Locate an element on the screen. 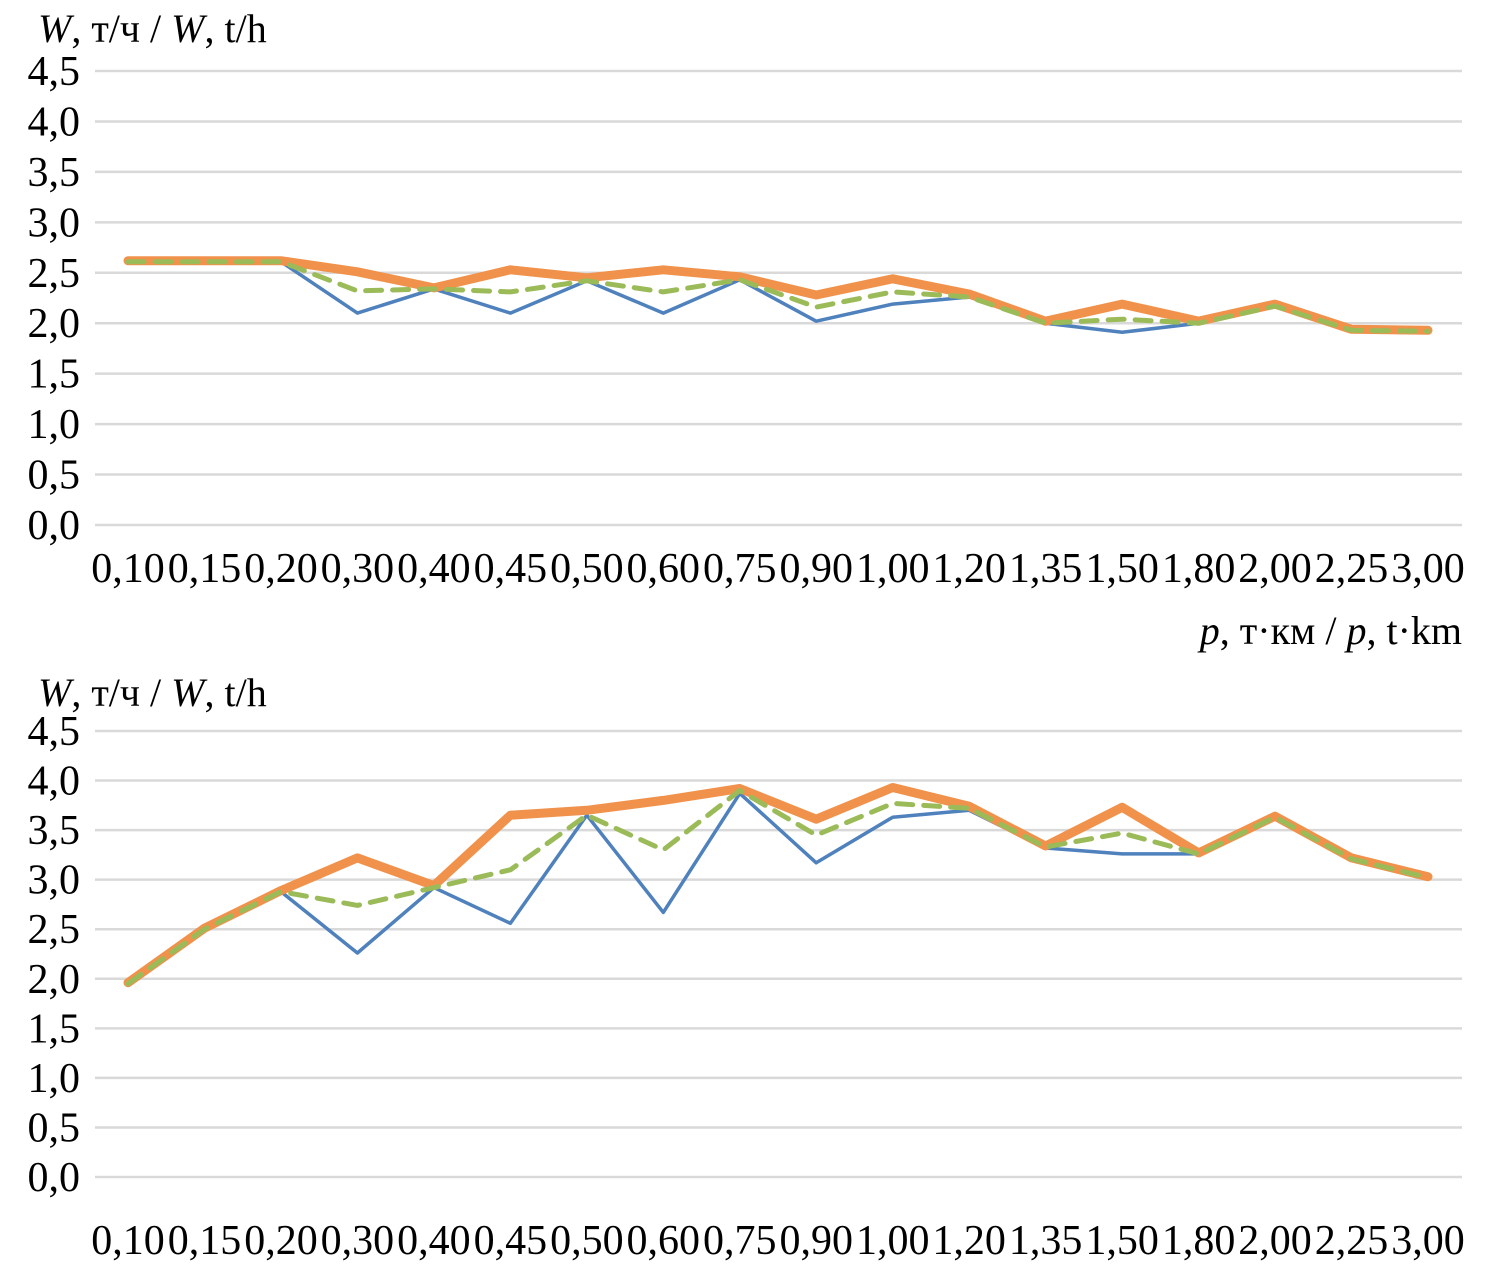 This screenshot has width=1494, height=1270. x-axis-title: p, т·км / p, t·km is located at coordinates (1329, 630).